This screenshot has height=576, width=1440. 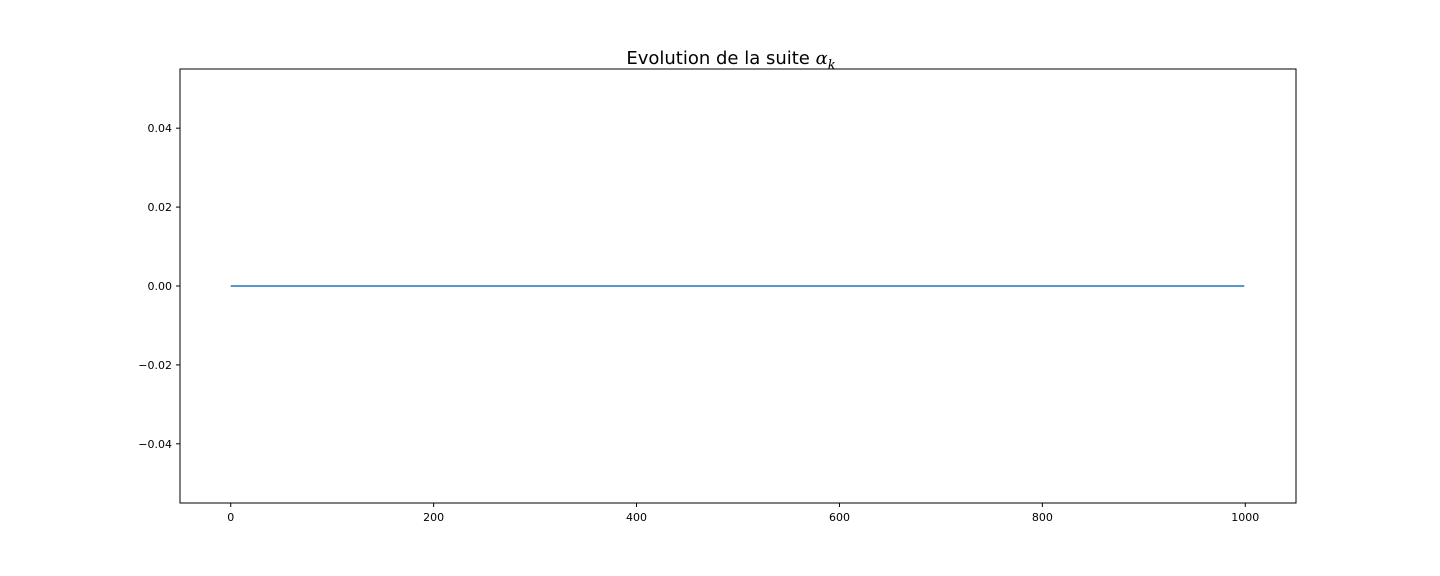 I want to click on y-tick-label: 0.04, so click(x=160, y=128).